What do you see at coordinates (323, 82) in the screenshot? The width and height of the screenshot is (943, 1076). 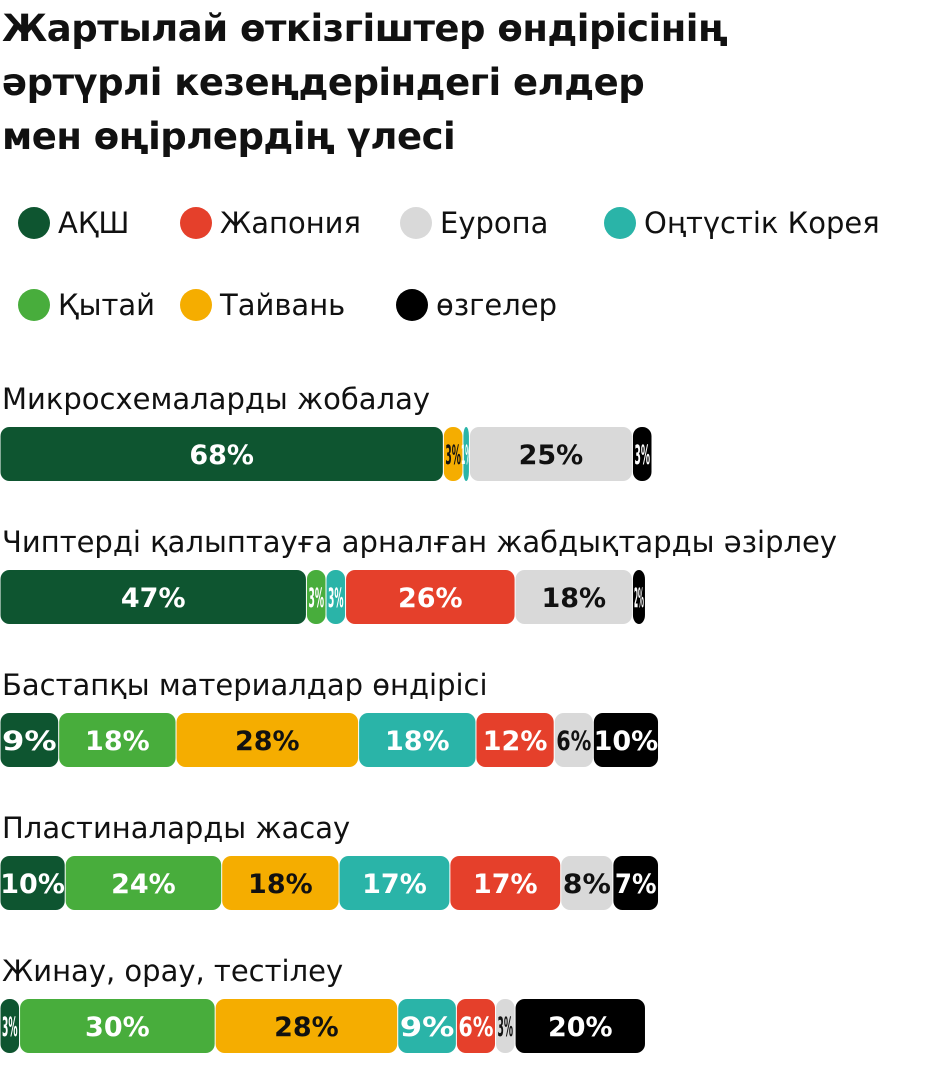 I see `chart-title-line-2: әртүрлі кезеңдеріндегі елдер` at bounding box center [323, 82].